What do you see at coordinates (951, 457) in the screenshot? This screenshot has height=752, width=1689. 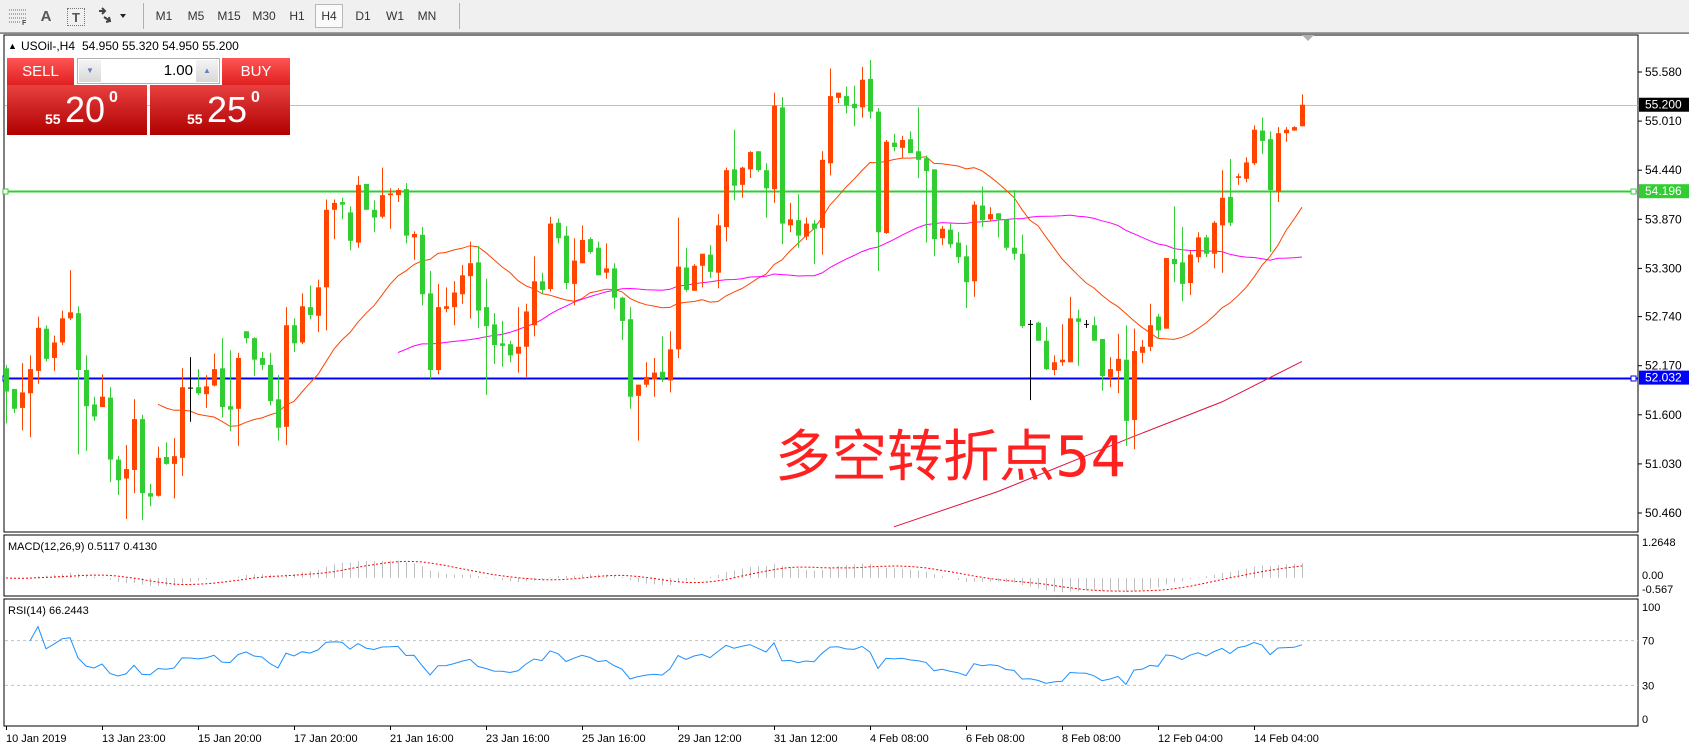 I see `chart-annotation-text: 多空转折点54` at bounding box center [951, 457].